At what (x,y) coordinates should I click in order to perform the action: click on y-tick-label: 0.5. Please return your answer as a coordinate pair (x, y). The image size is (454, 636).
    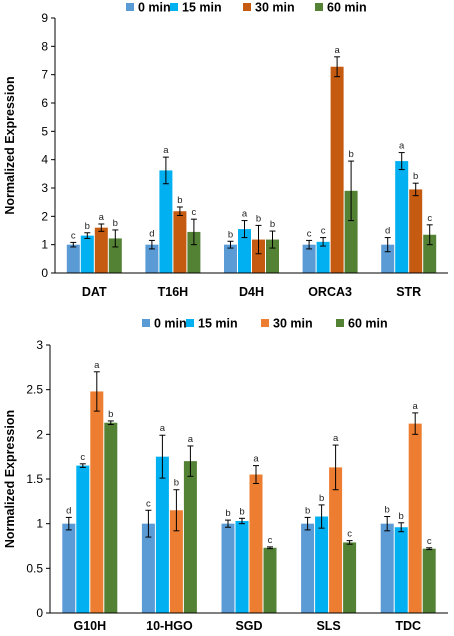
    Looking at the image, I should click on (34, 568).